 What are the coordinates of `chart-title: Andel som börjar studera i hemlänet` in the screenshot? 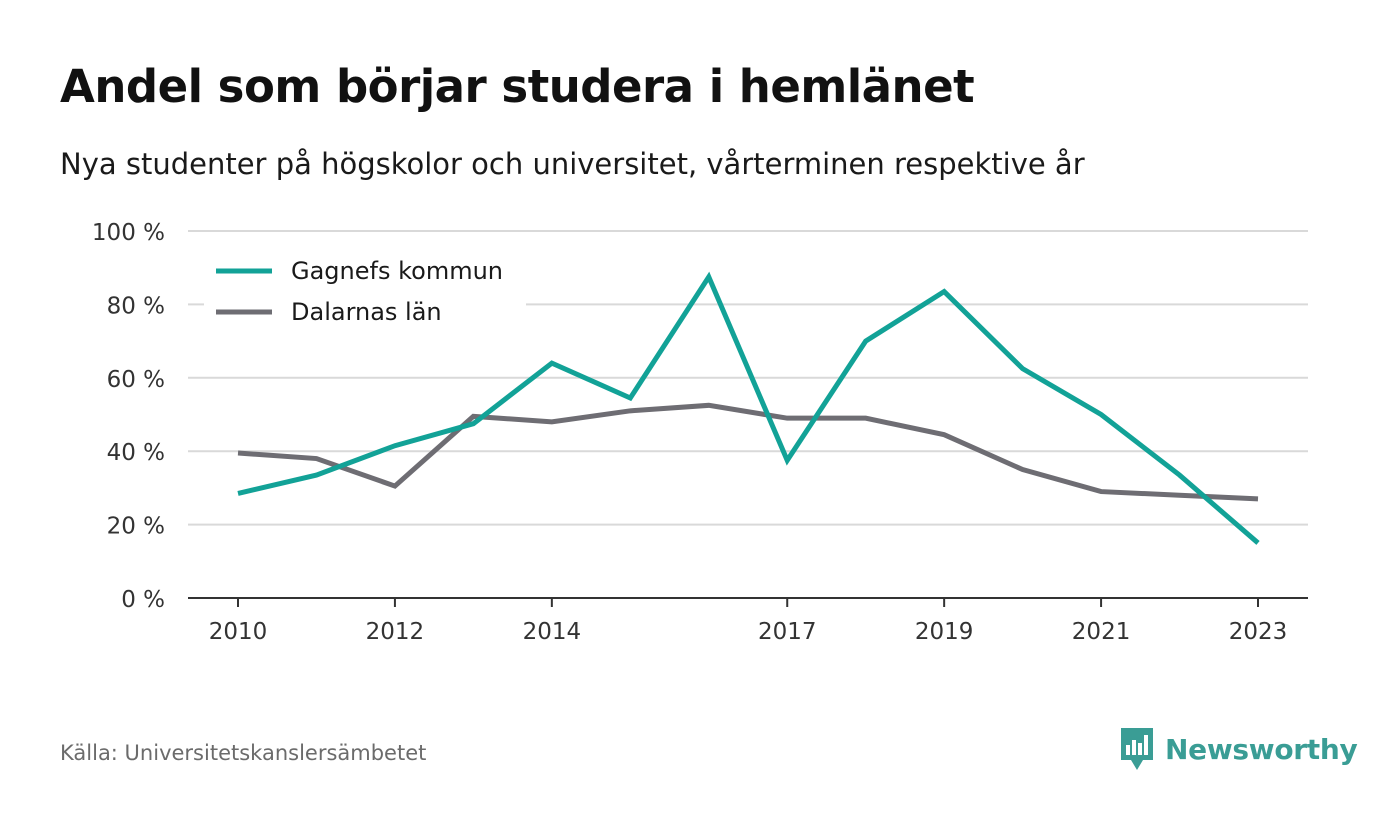 It's located at (517, 86).